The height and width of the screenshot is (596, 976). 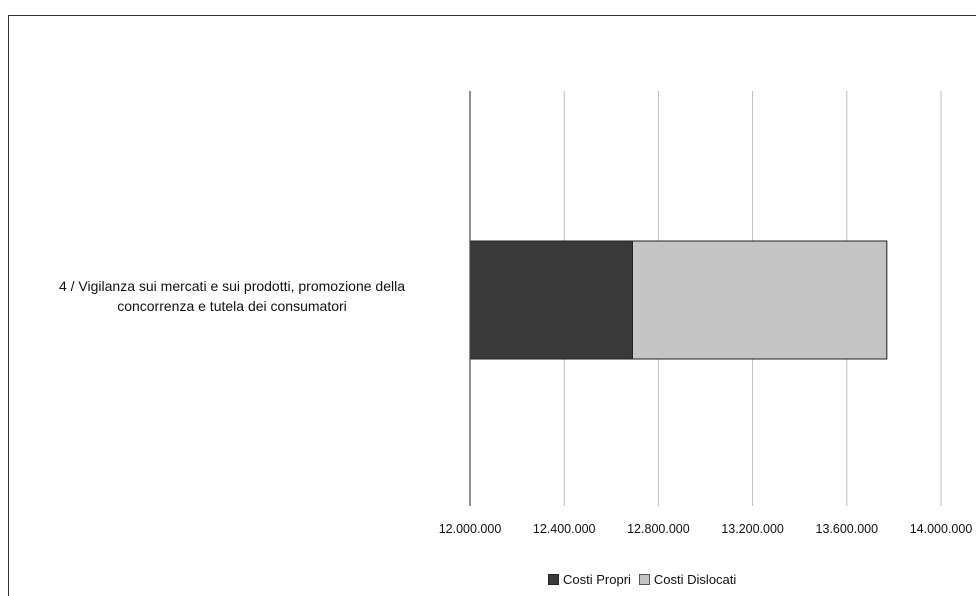 What do you see at coordinates (232, 306) in the screenshot?
I see `category-label-line-2: concorrenza e tutela dei consumatori` at bounding box center [232, 306].